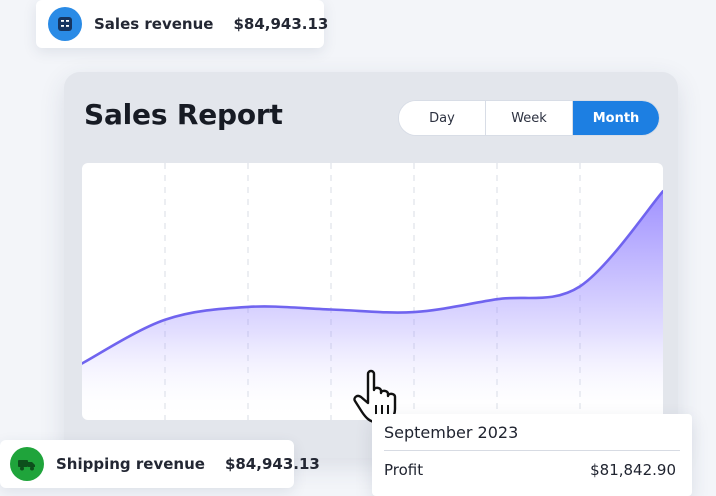 The height and width of the screenshot is (496, 716). I want to click on shipping-revenue-summary: Shipping revenue $84,943.13, so click(160, 464).